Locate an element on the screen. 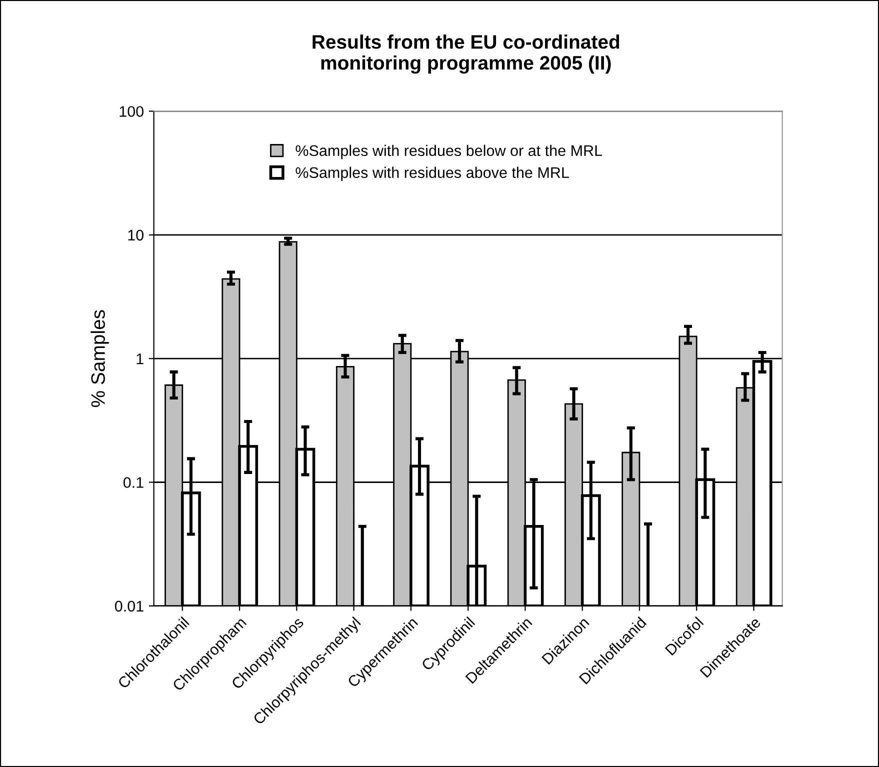 This screenshot has height=767, width=879. y-axis-title: % Samples is located at coordinates (99, 359).